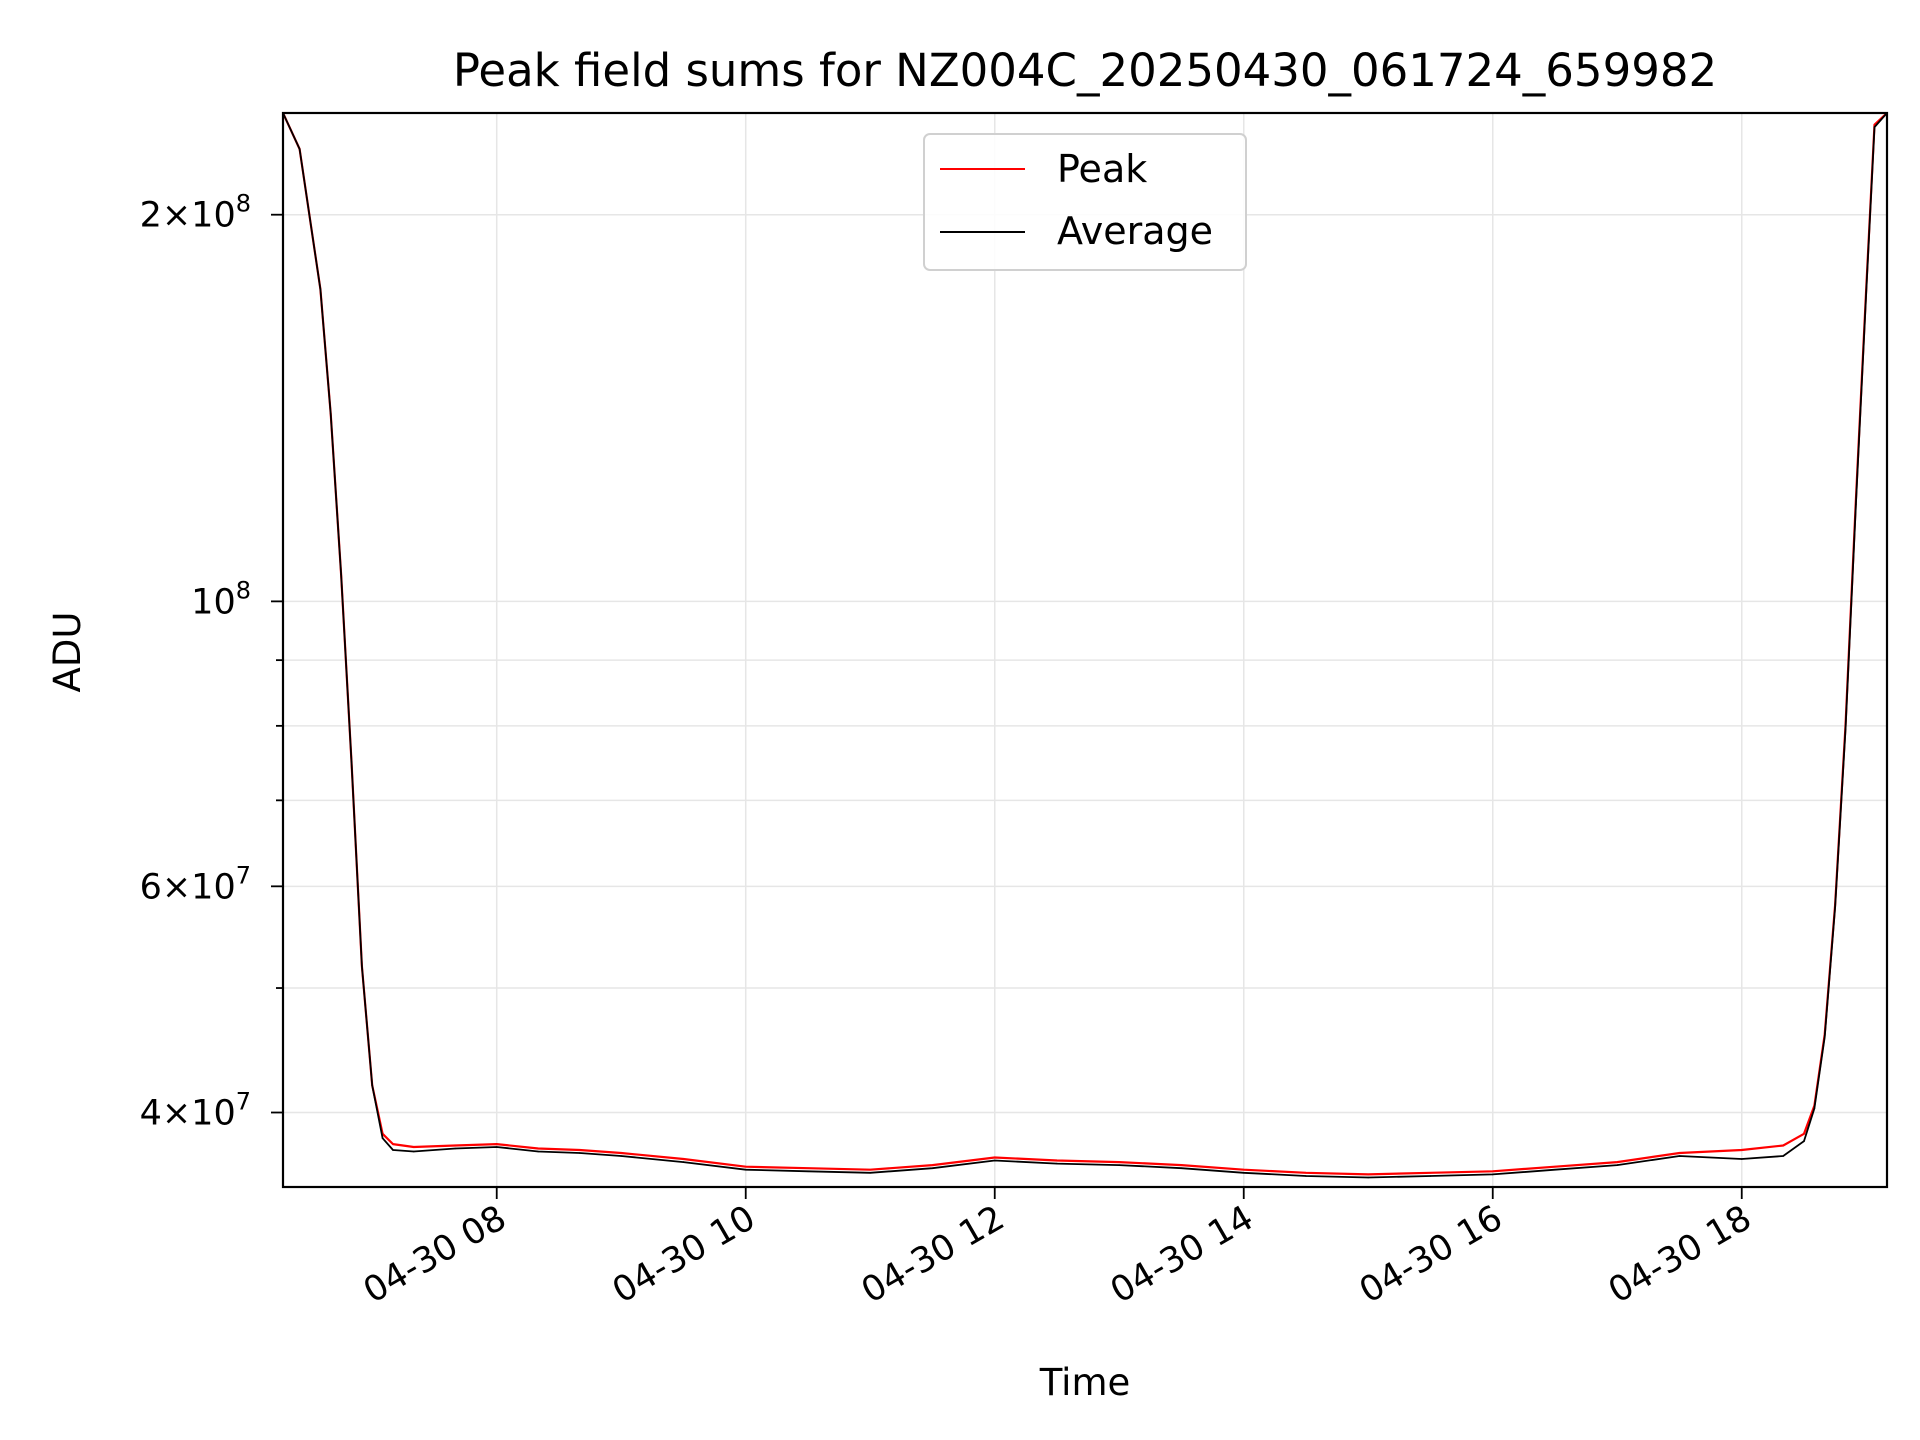  What do you see at coordinates (933, 1254) in the screenshot?
I see `x-tick-label: 04-30 12` at bounding box center [933, 1254].